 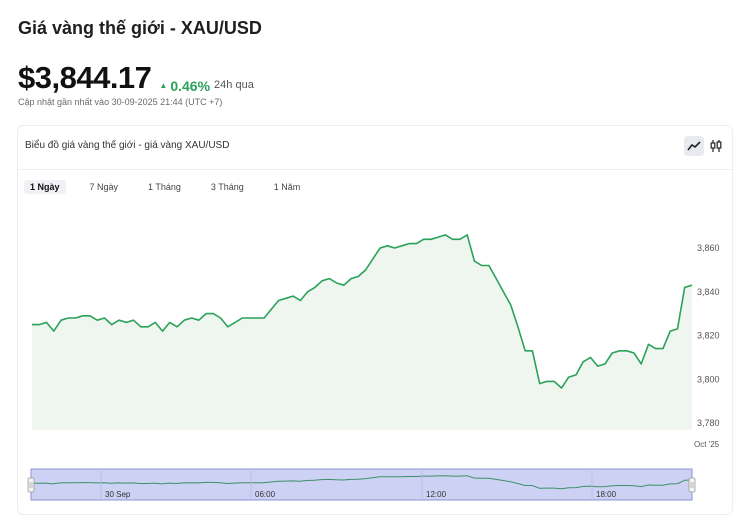 I want to click on price-summary: $3,844.17 ▲ 0.46% 24h qua, so click(x=136, y=78).